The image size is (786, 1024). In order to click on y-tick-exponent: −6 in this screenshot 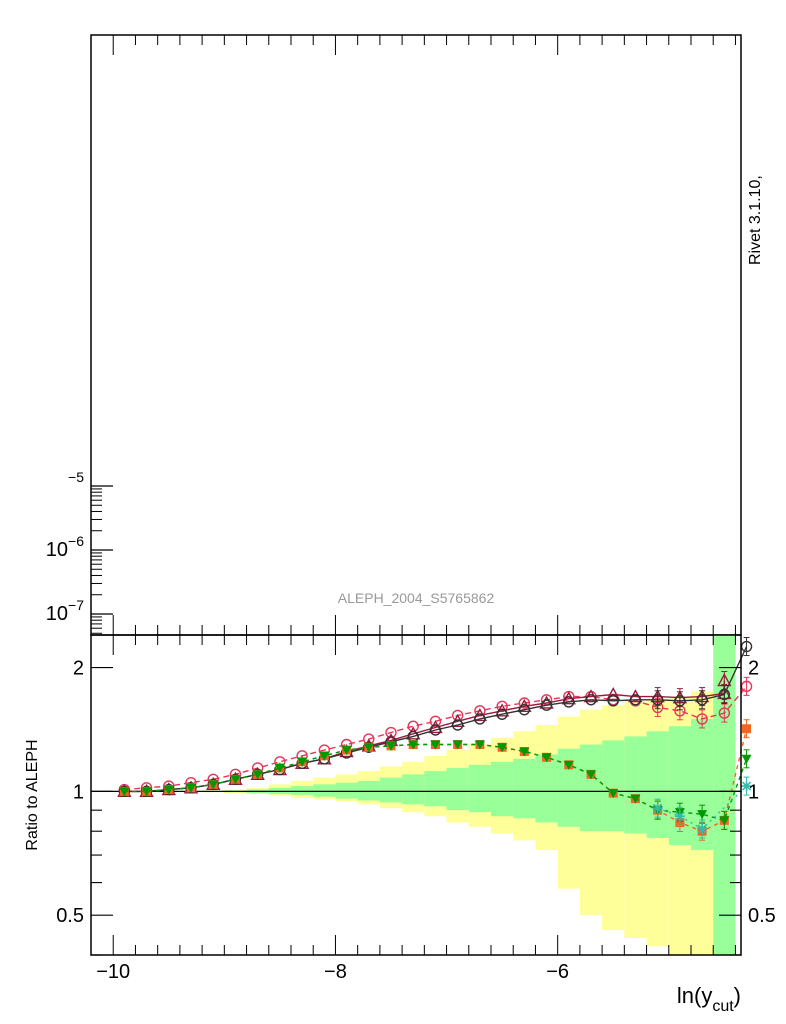, I will do `click(76, 541)`.